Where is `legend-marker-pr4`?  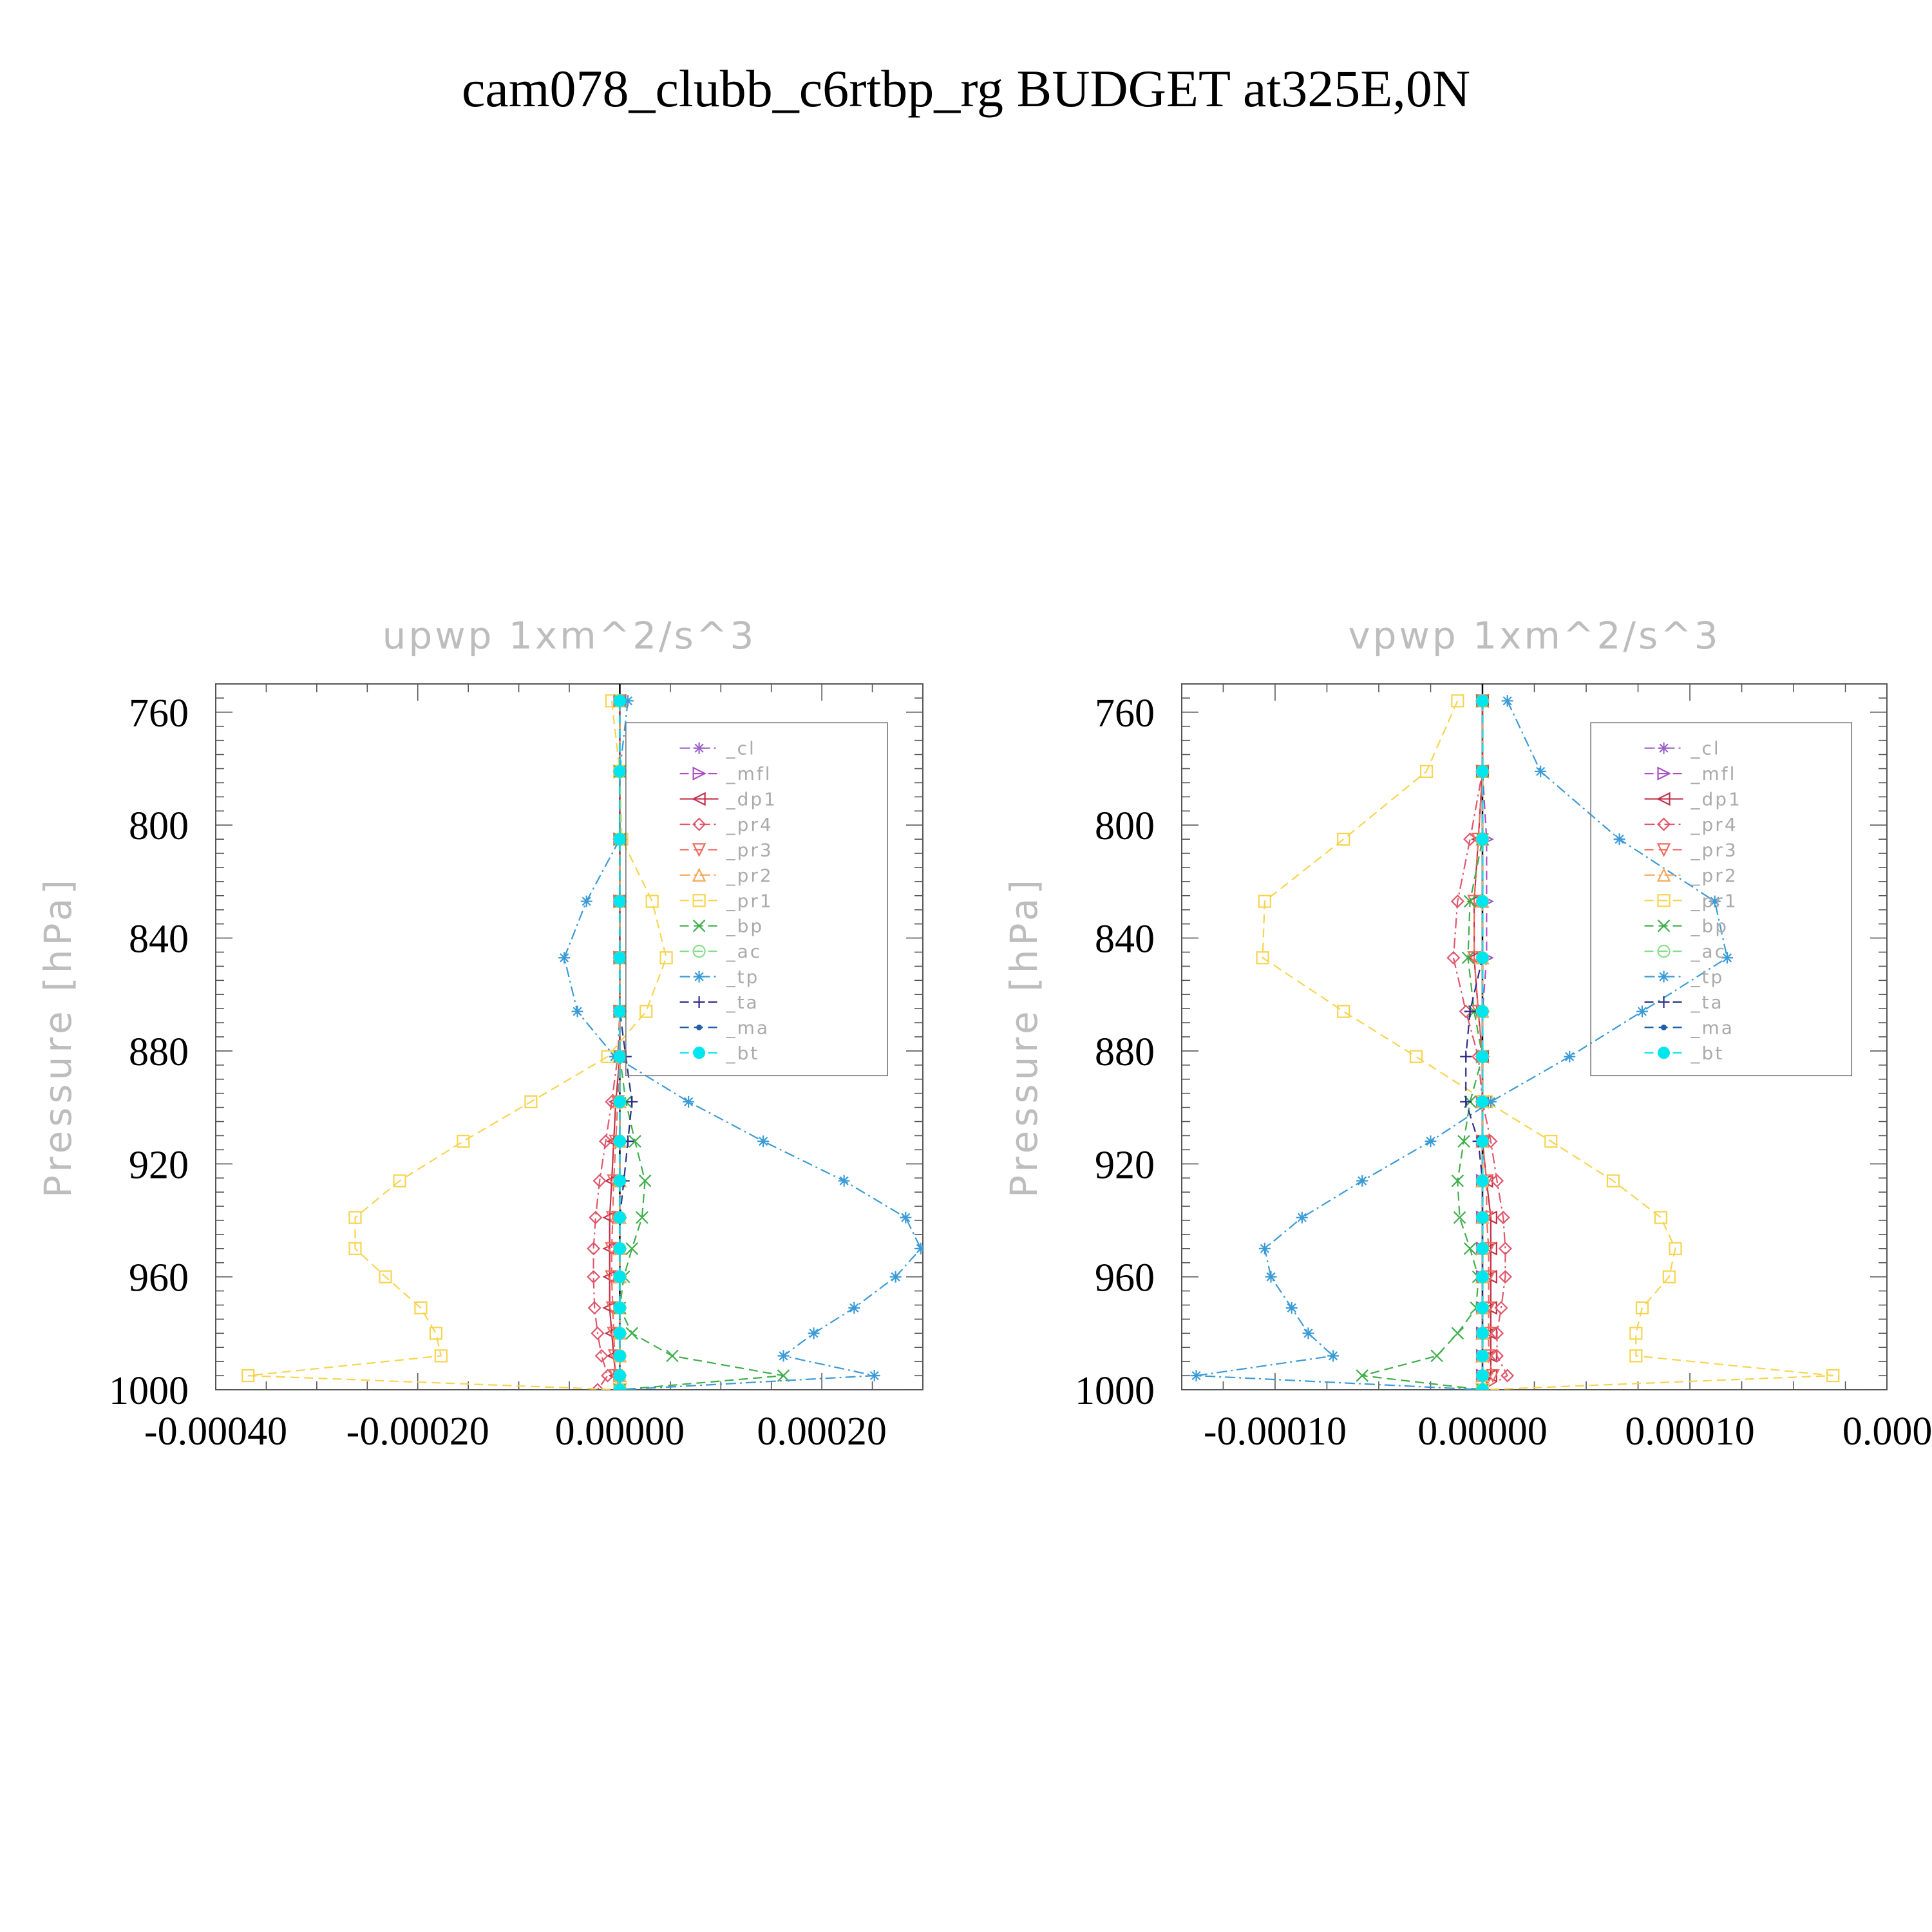 legend-marker-pr4 is located at coordinates (699, 824).